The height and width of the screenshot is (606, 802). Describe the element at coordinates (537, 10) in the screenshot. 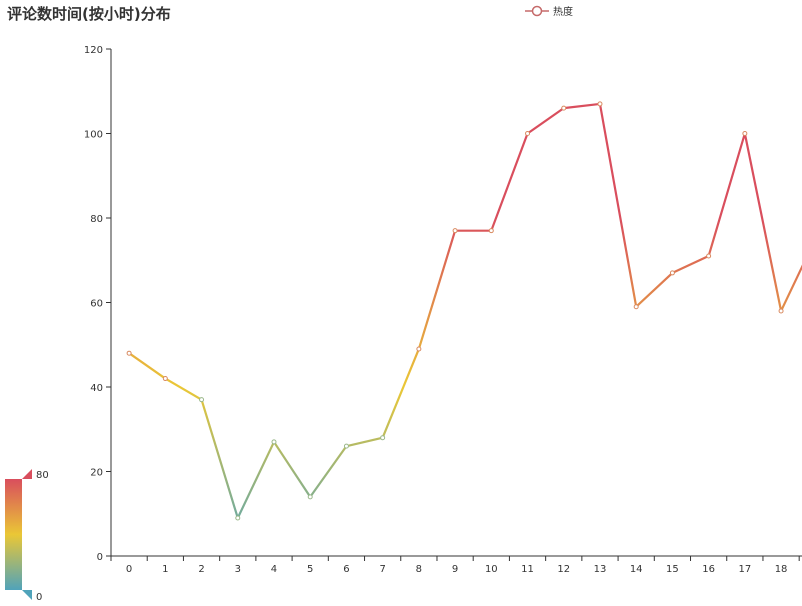

I see `legend-line-circle-icon` at that location.